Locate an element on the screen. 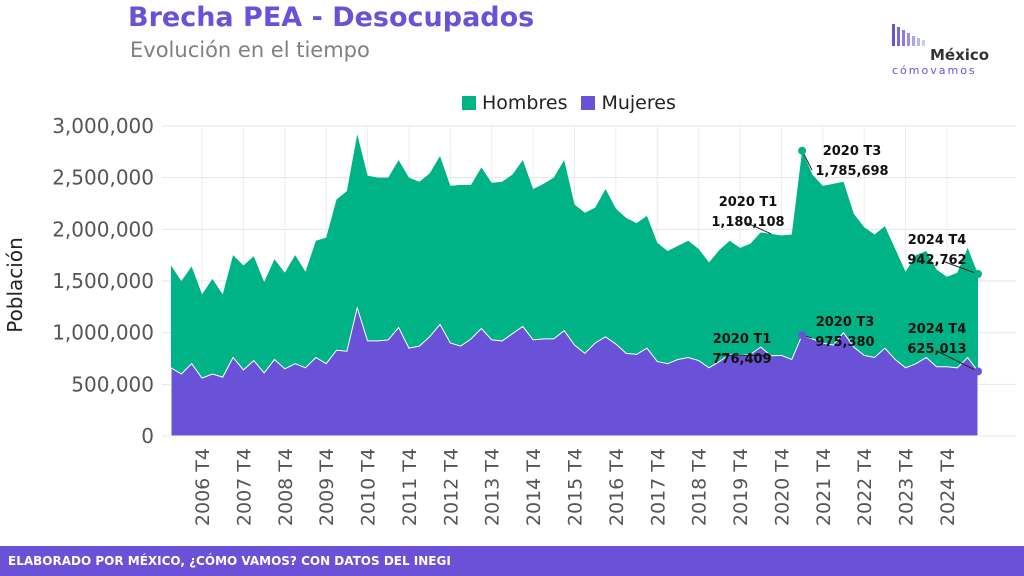 This screenshot has width=1024, height=576. y-tick-label: 3,000,000 is located at coordinates (103, 126).